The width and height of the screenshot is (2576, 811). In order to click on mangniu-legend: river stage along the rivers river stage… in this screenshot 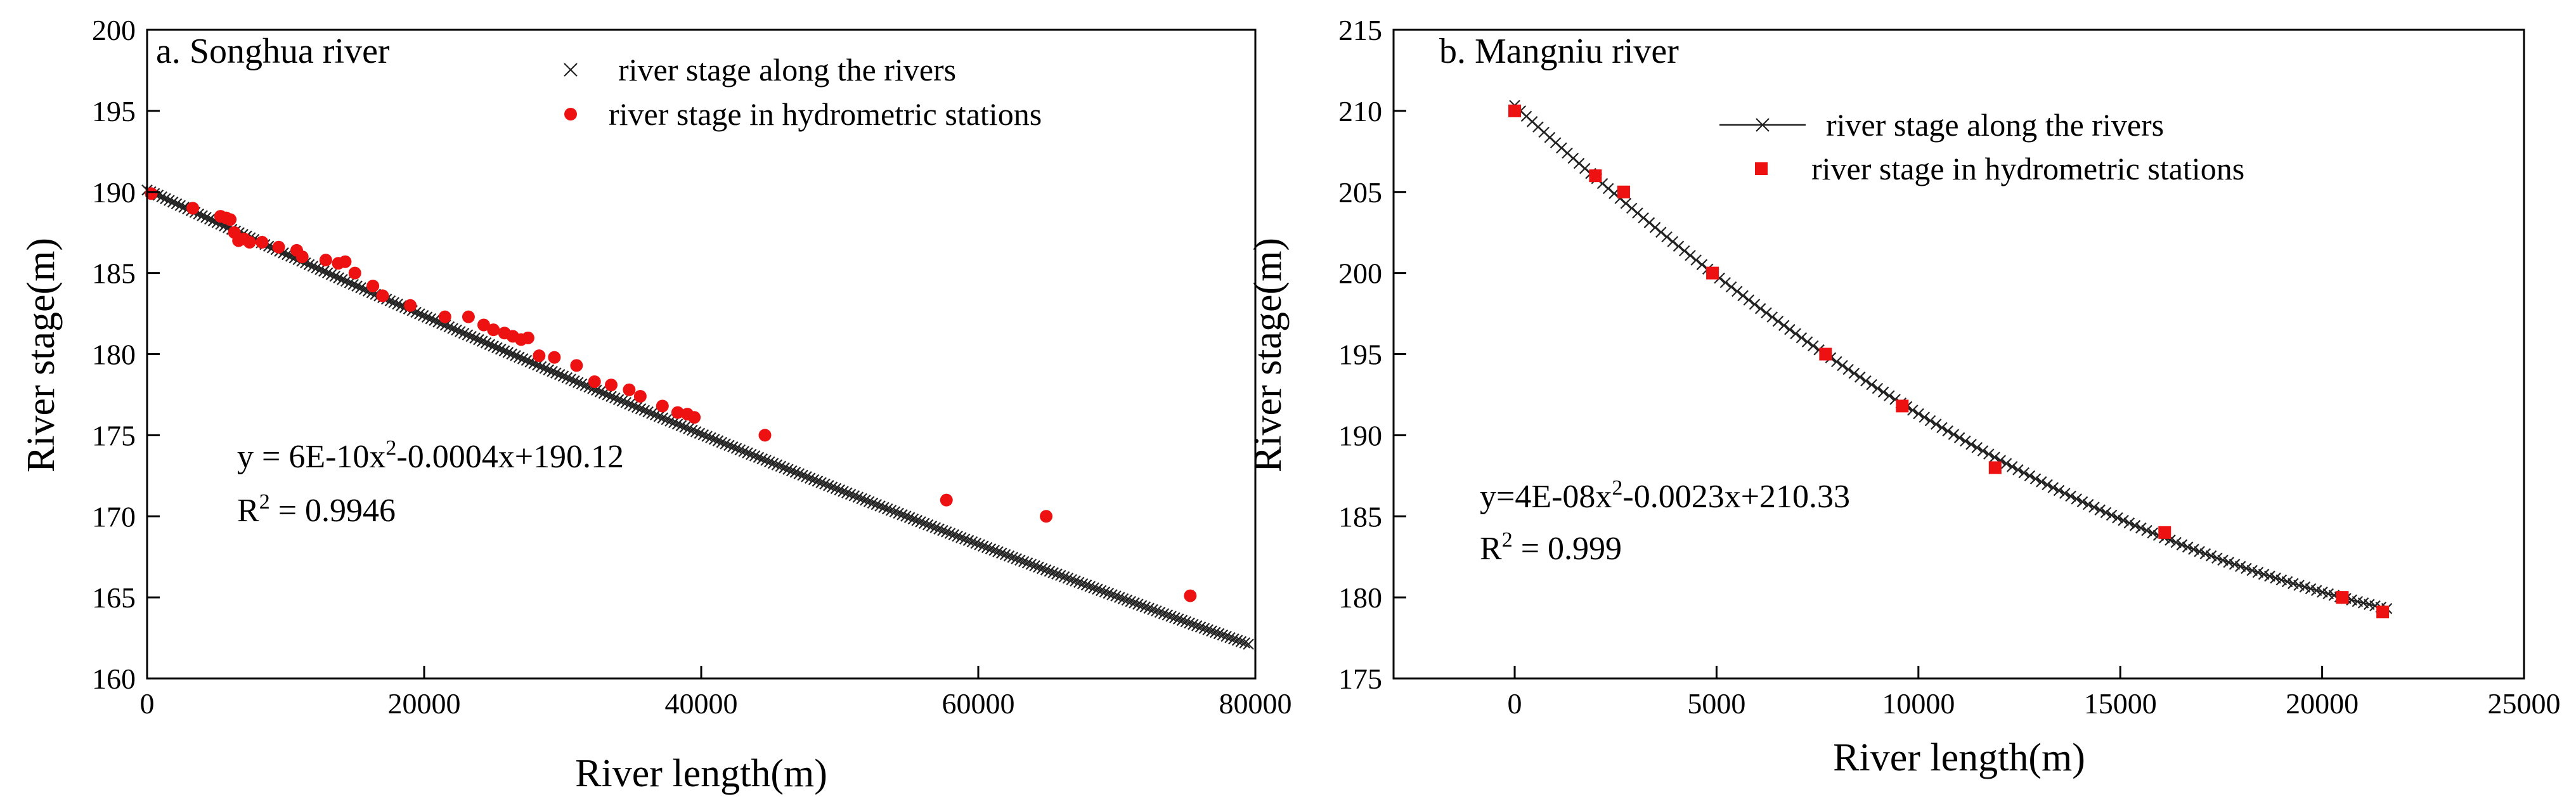, I will do `click(1981, 146)`.